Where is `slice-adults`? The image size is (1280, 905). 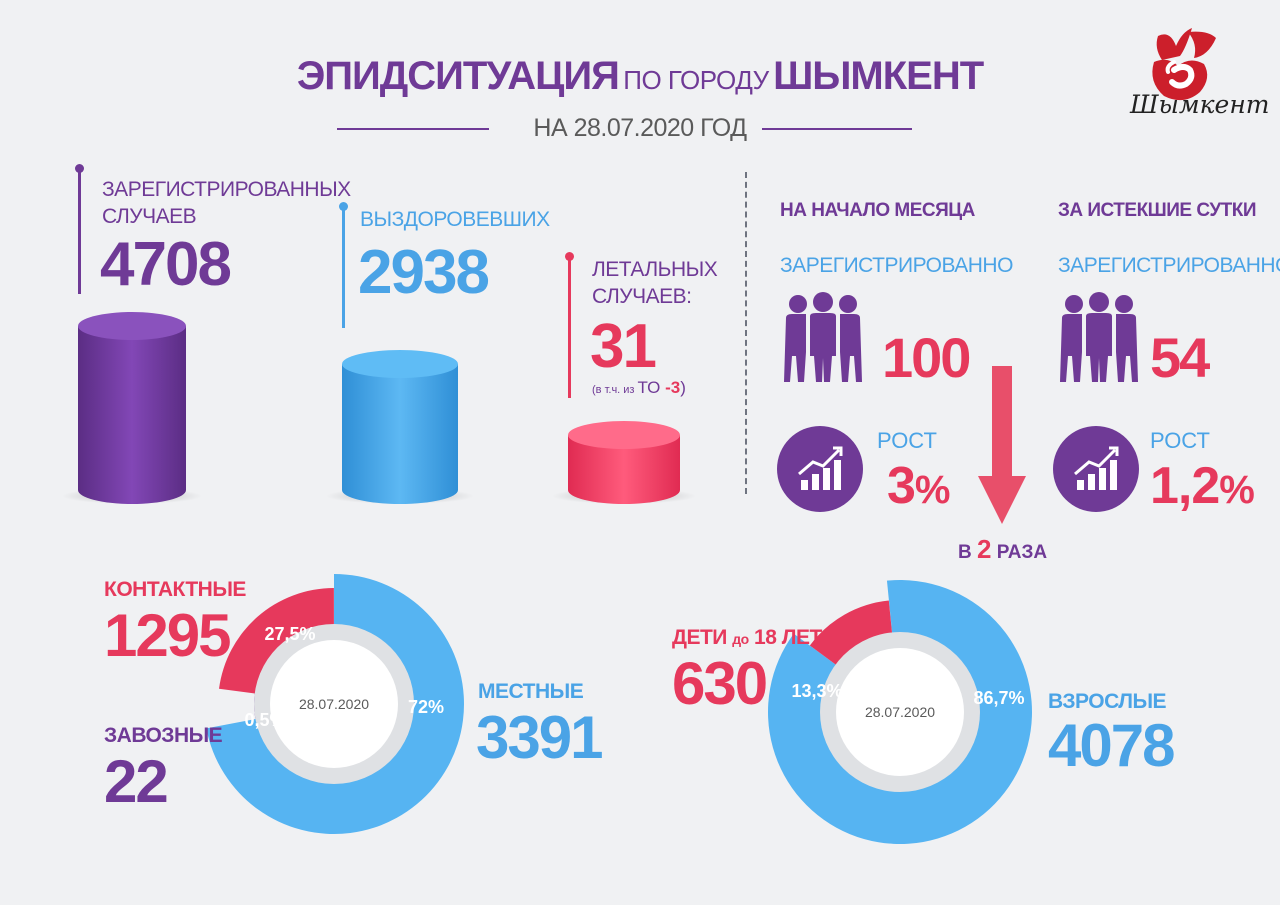 slice-adults is located at coordinates (900, 712).